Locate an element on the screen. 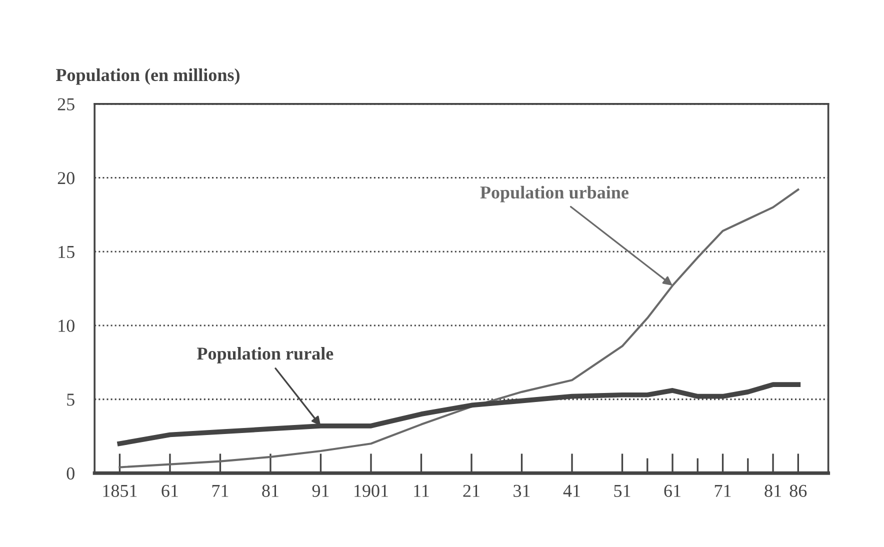  y-tick-label: 15 is located at coordinates (66, 252).